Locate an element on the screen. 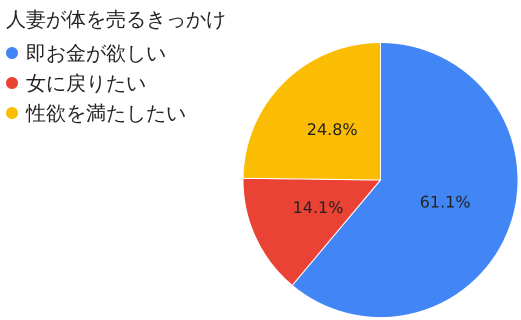  data-label: 24.8% is located at coordinates (332, 130).